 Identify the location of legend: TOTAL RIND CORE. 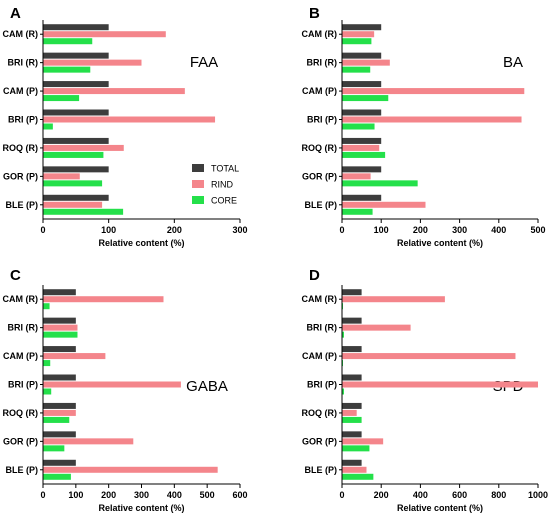
(215, 185).